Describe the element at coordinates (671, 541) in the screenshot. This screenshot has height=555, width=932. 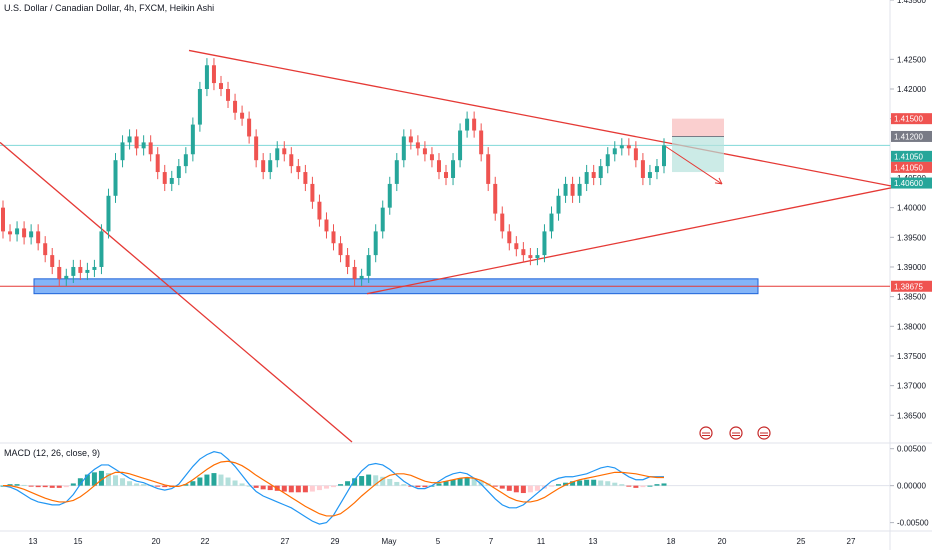
I see `time-tick-label: 18` at that location.